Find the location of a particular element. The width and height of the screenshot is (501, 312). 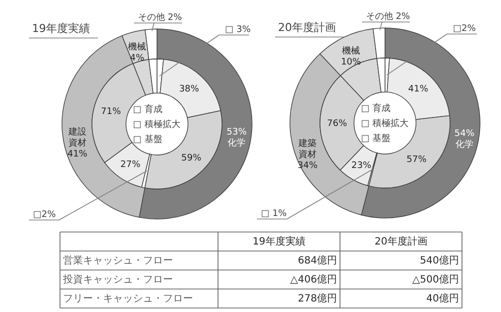

text: 540億円 is located at coordinates (439, 261).